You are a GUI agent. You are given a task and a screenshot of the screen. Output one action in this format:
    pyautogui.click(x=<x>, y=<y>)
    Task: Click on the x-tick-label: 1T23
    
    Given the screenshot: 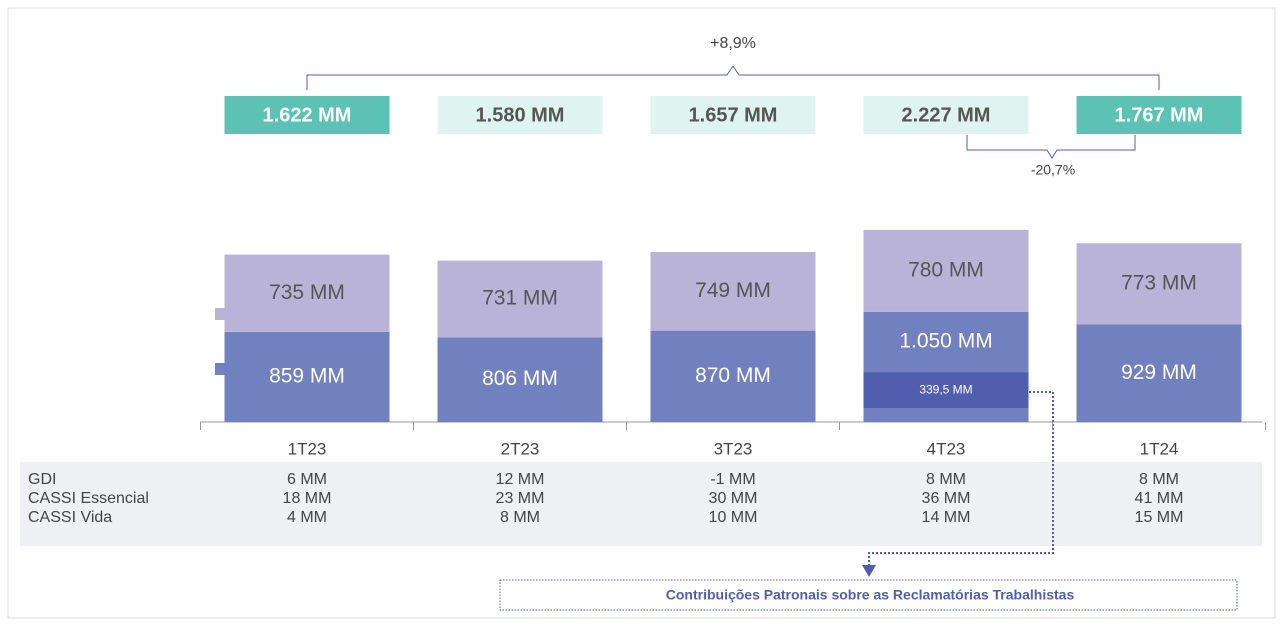 What is the action you would take?
    pyautogui.click(x=307, y=448)
    